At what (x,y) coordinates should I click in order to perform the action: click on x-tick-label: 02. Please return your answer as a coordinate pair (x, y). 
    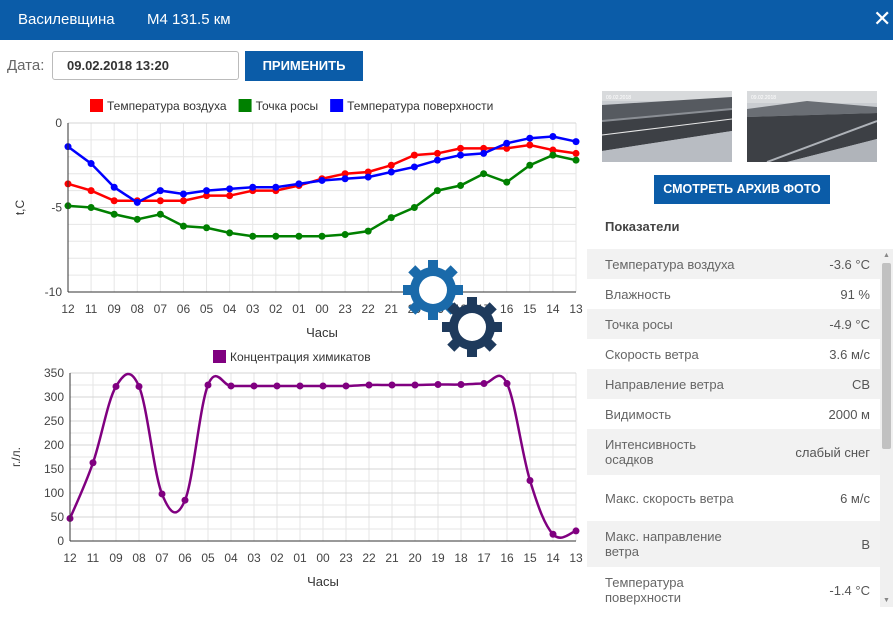
    Looking at the image, I should click on (277, 558).